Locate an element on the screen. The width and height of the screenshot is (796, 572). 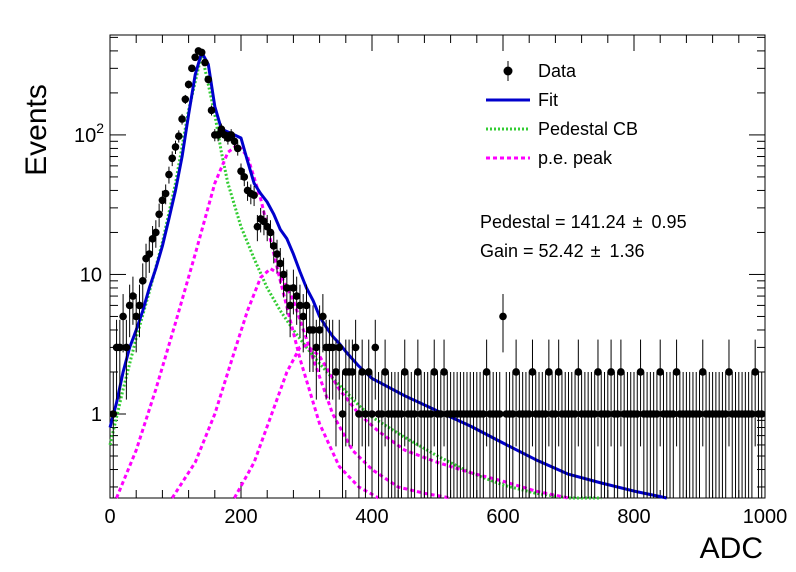
legend-entry: p.e. peak is located at coordinates (549, 158).